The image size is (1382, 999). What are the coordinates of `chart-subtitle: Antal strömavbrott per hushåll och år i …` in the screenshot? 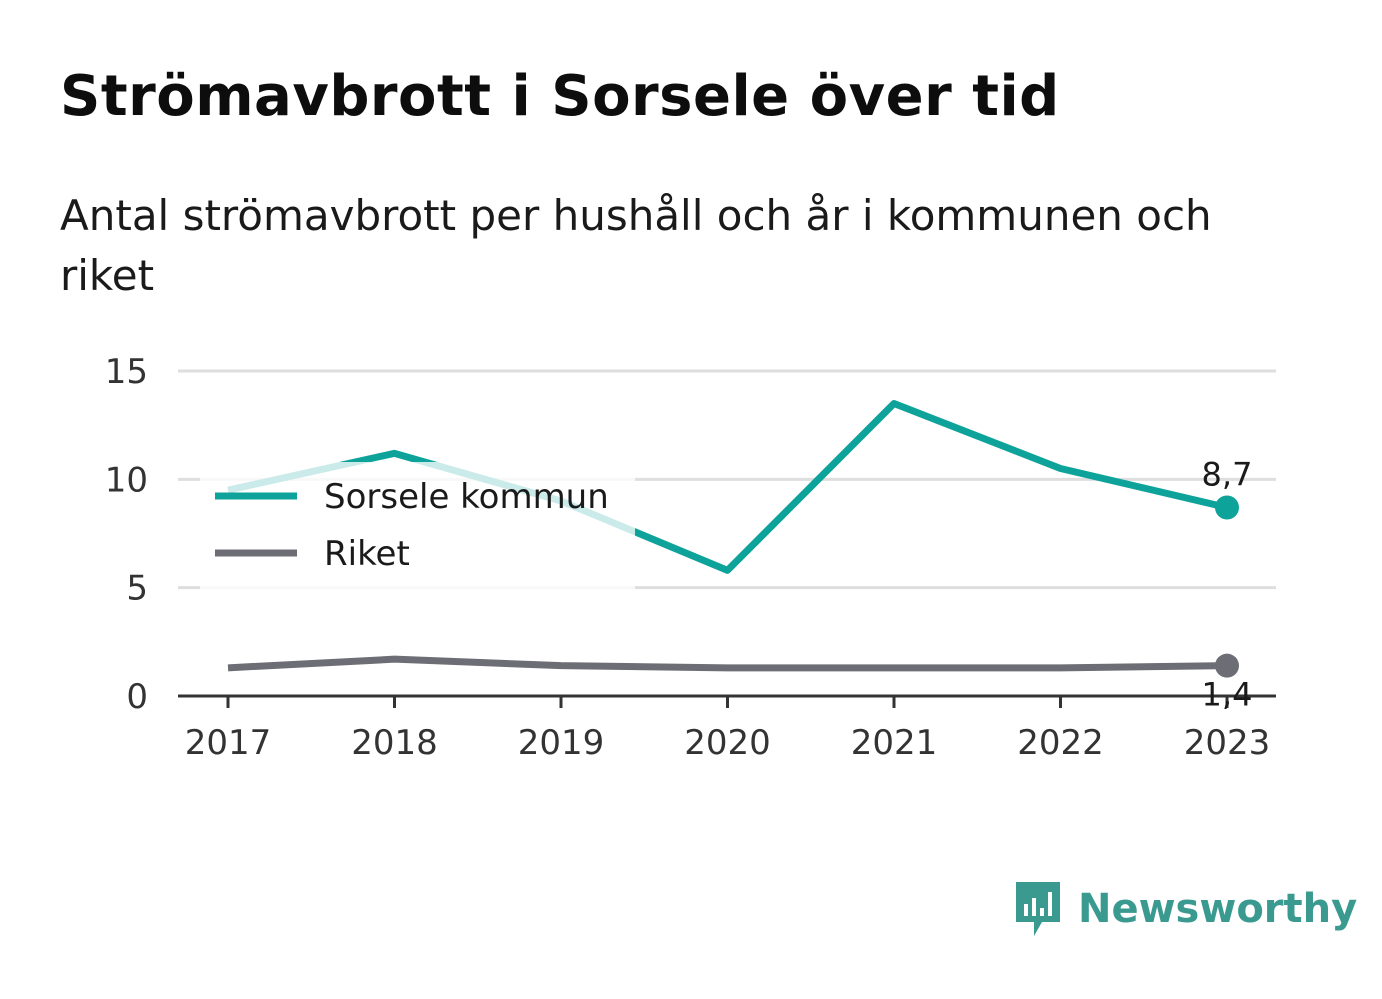 It's located at (636, 245).